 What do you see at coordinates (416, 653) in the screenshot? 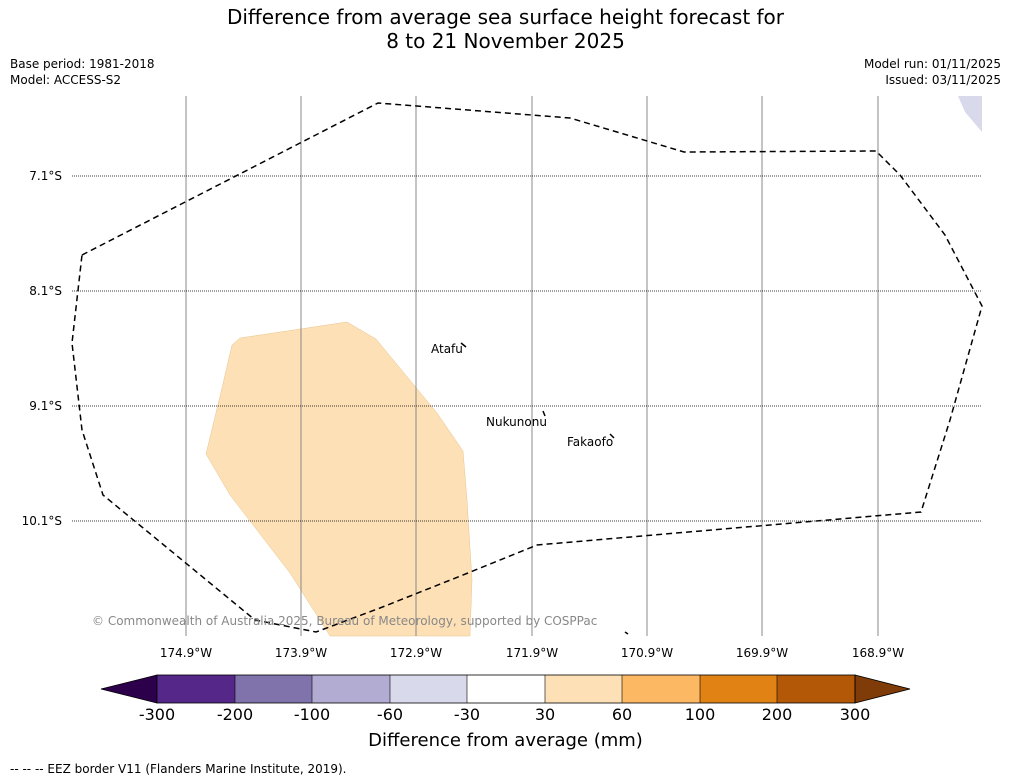
I see `lon-label: 172.9°W` at bounding box center [416, 653].